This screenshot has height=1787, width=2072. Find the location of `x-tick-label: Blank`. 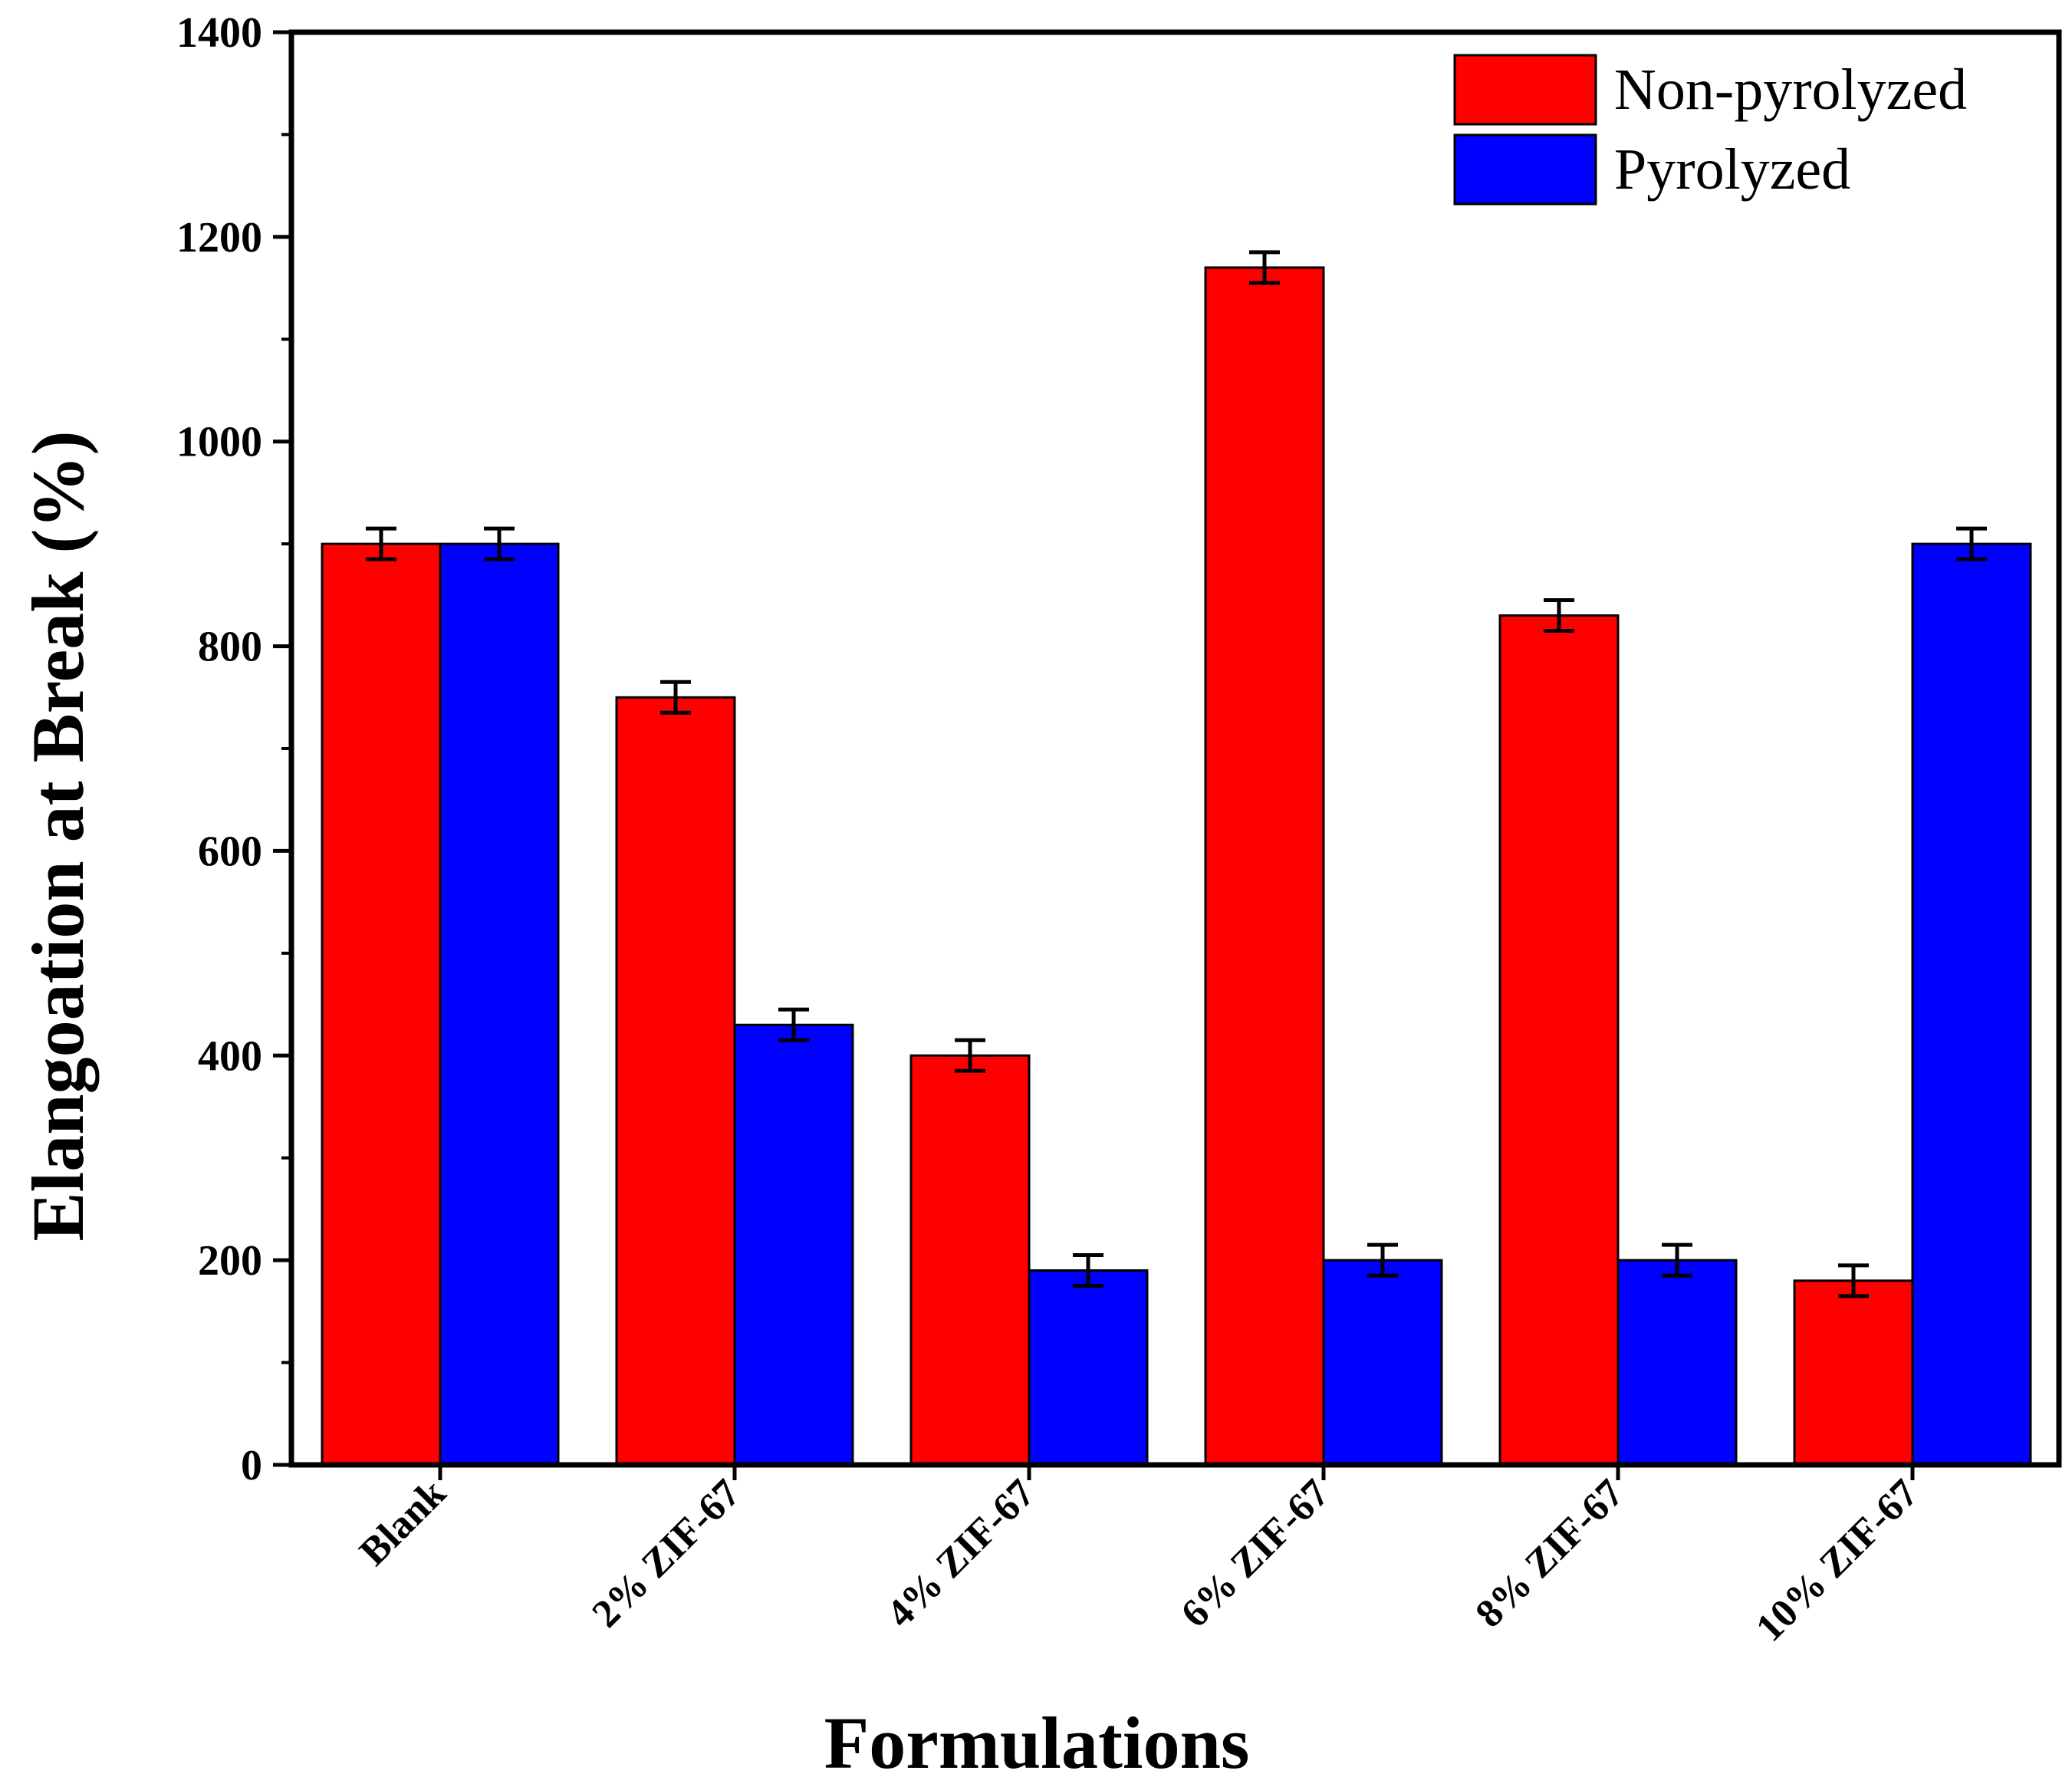

x-tick-label: Blank is located at coordinates (402, 1522).